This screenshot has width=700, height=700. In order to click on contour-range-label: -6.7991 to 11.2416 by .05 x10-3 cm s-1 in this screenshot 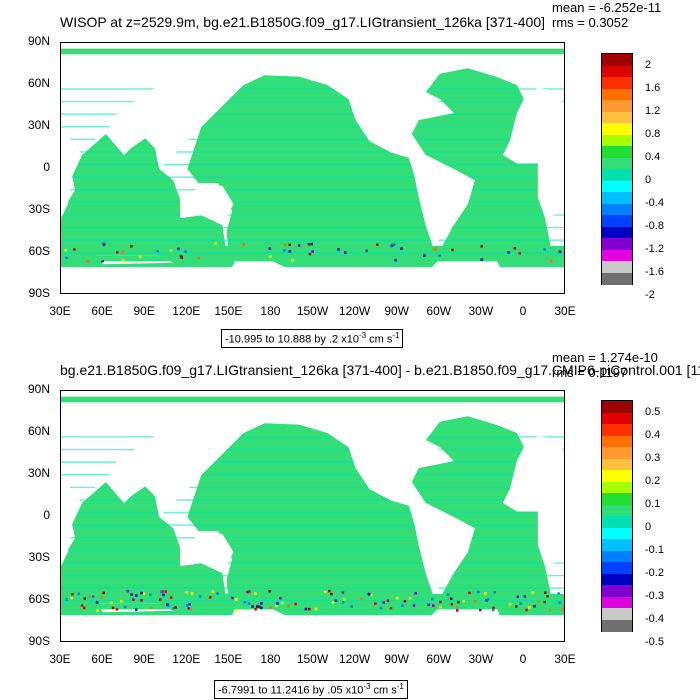, I will do `click(311, 689)`.